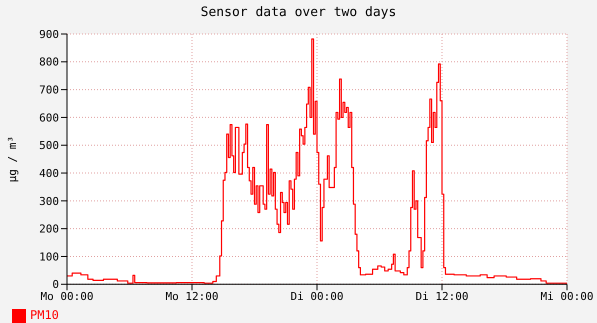  I want to click on x-tick-label: Di 00:00, so click(317, 297).